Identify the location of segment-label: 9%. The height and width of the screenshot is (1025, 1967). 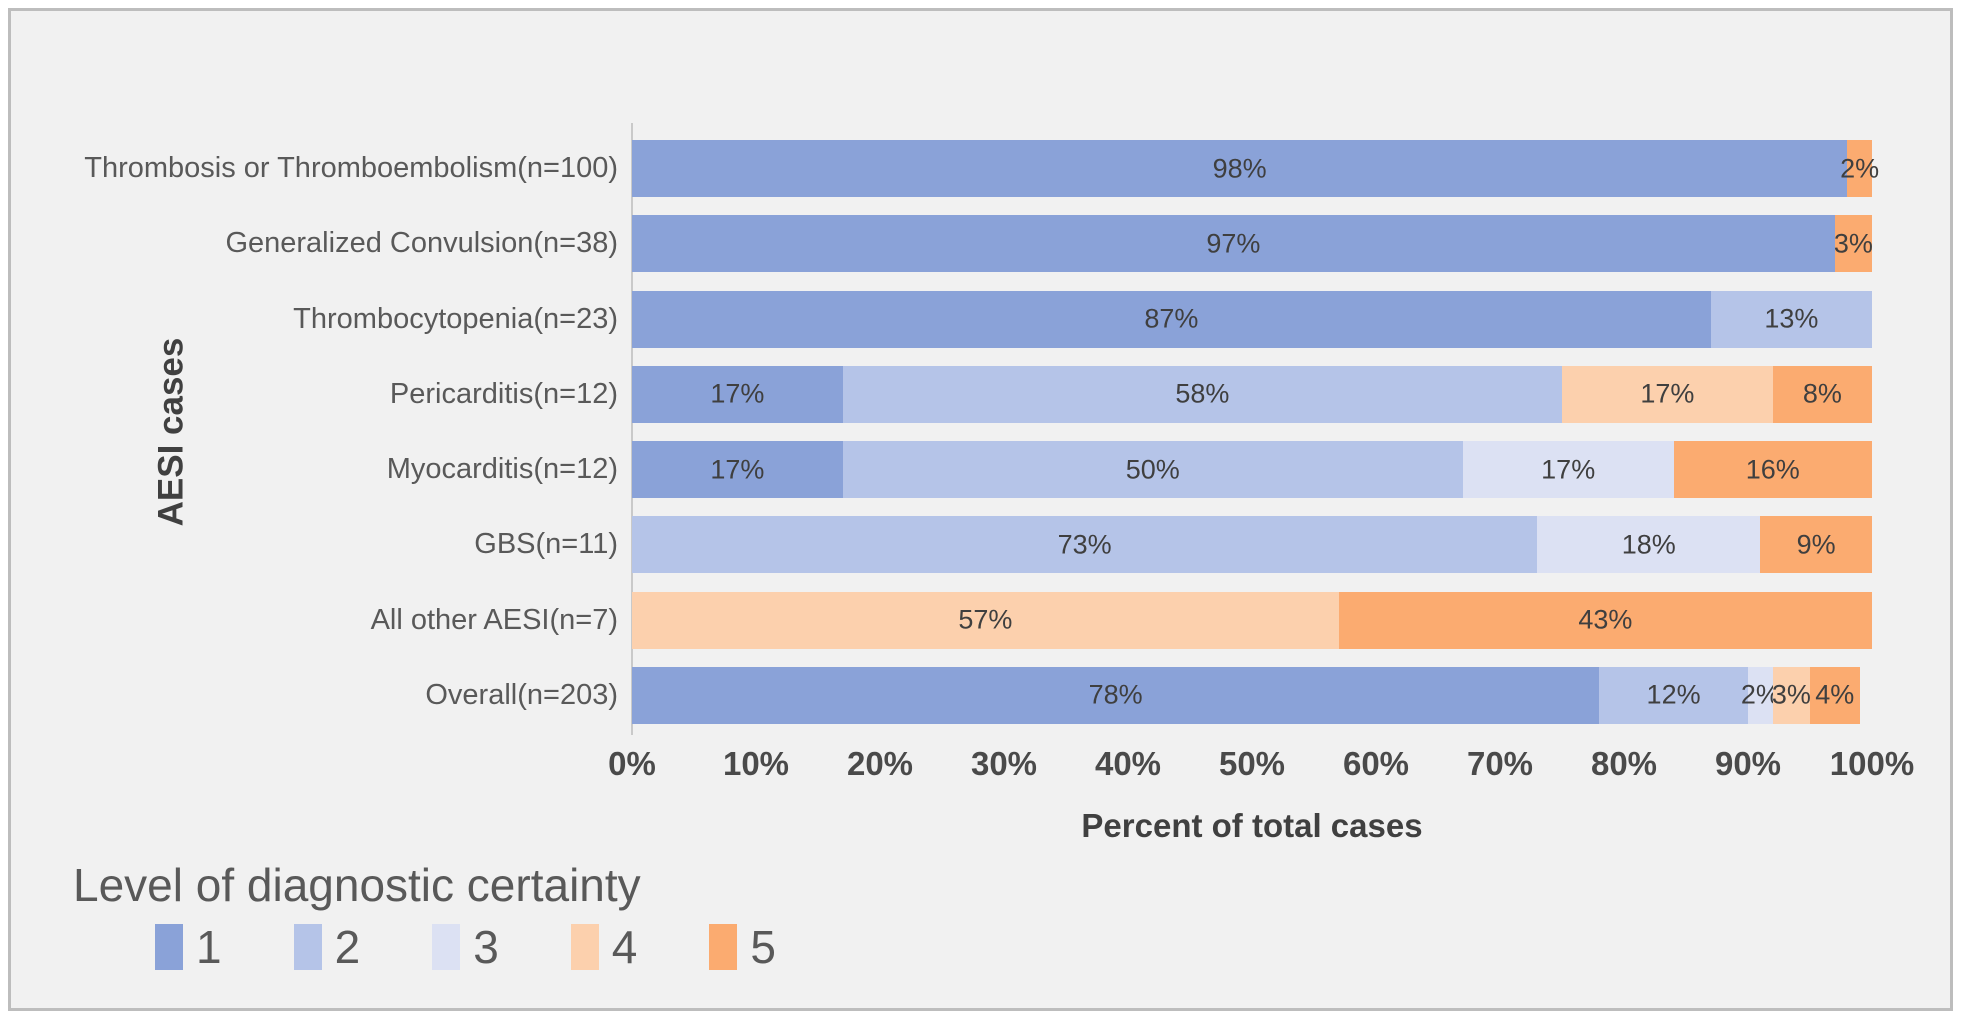
(1816, 544).